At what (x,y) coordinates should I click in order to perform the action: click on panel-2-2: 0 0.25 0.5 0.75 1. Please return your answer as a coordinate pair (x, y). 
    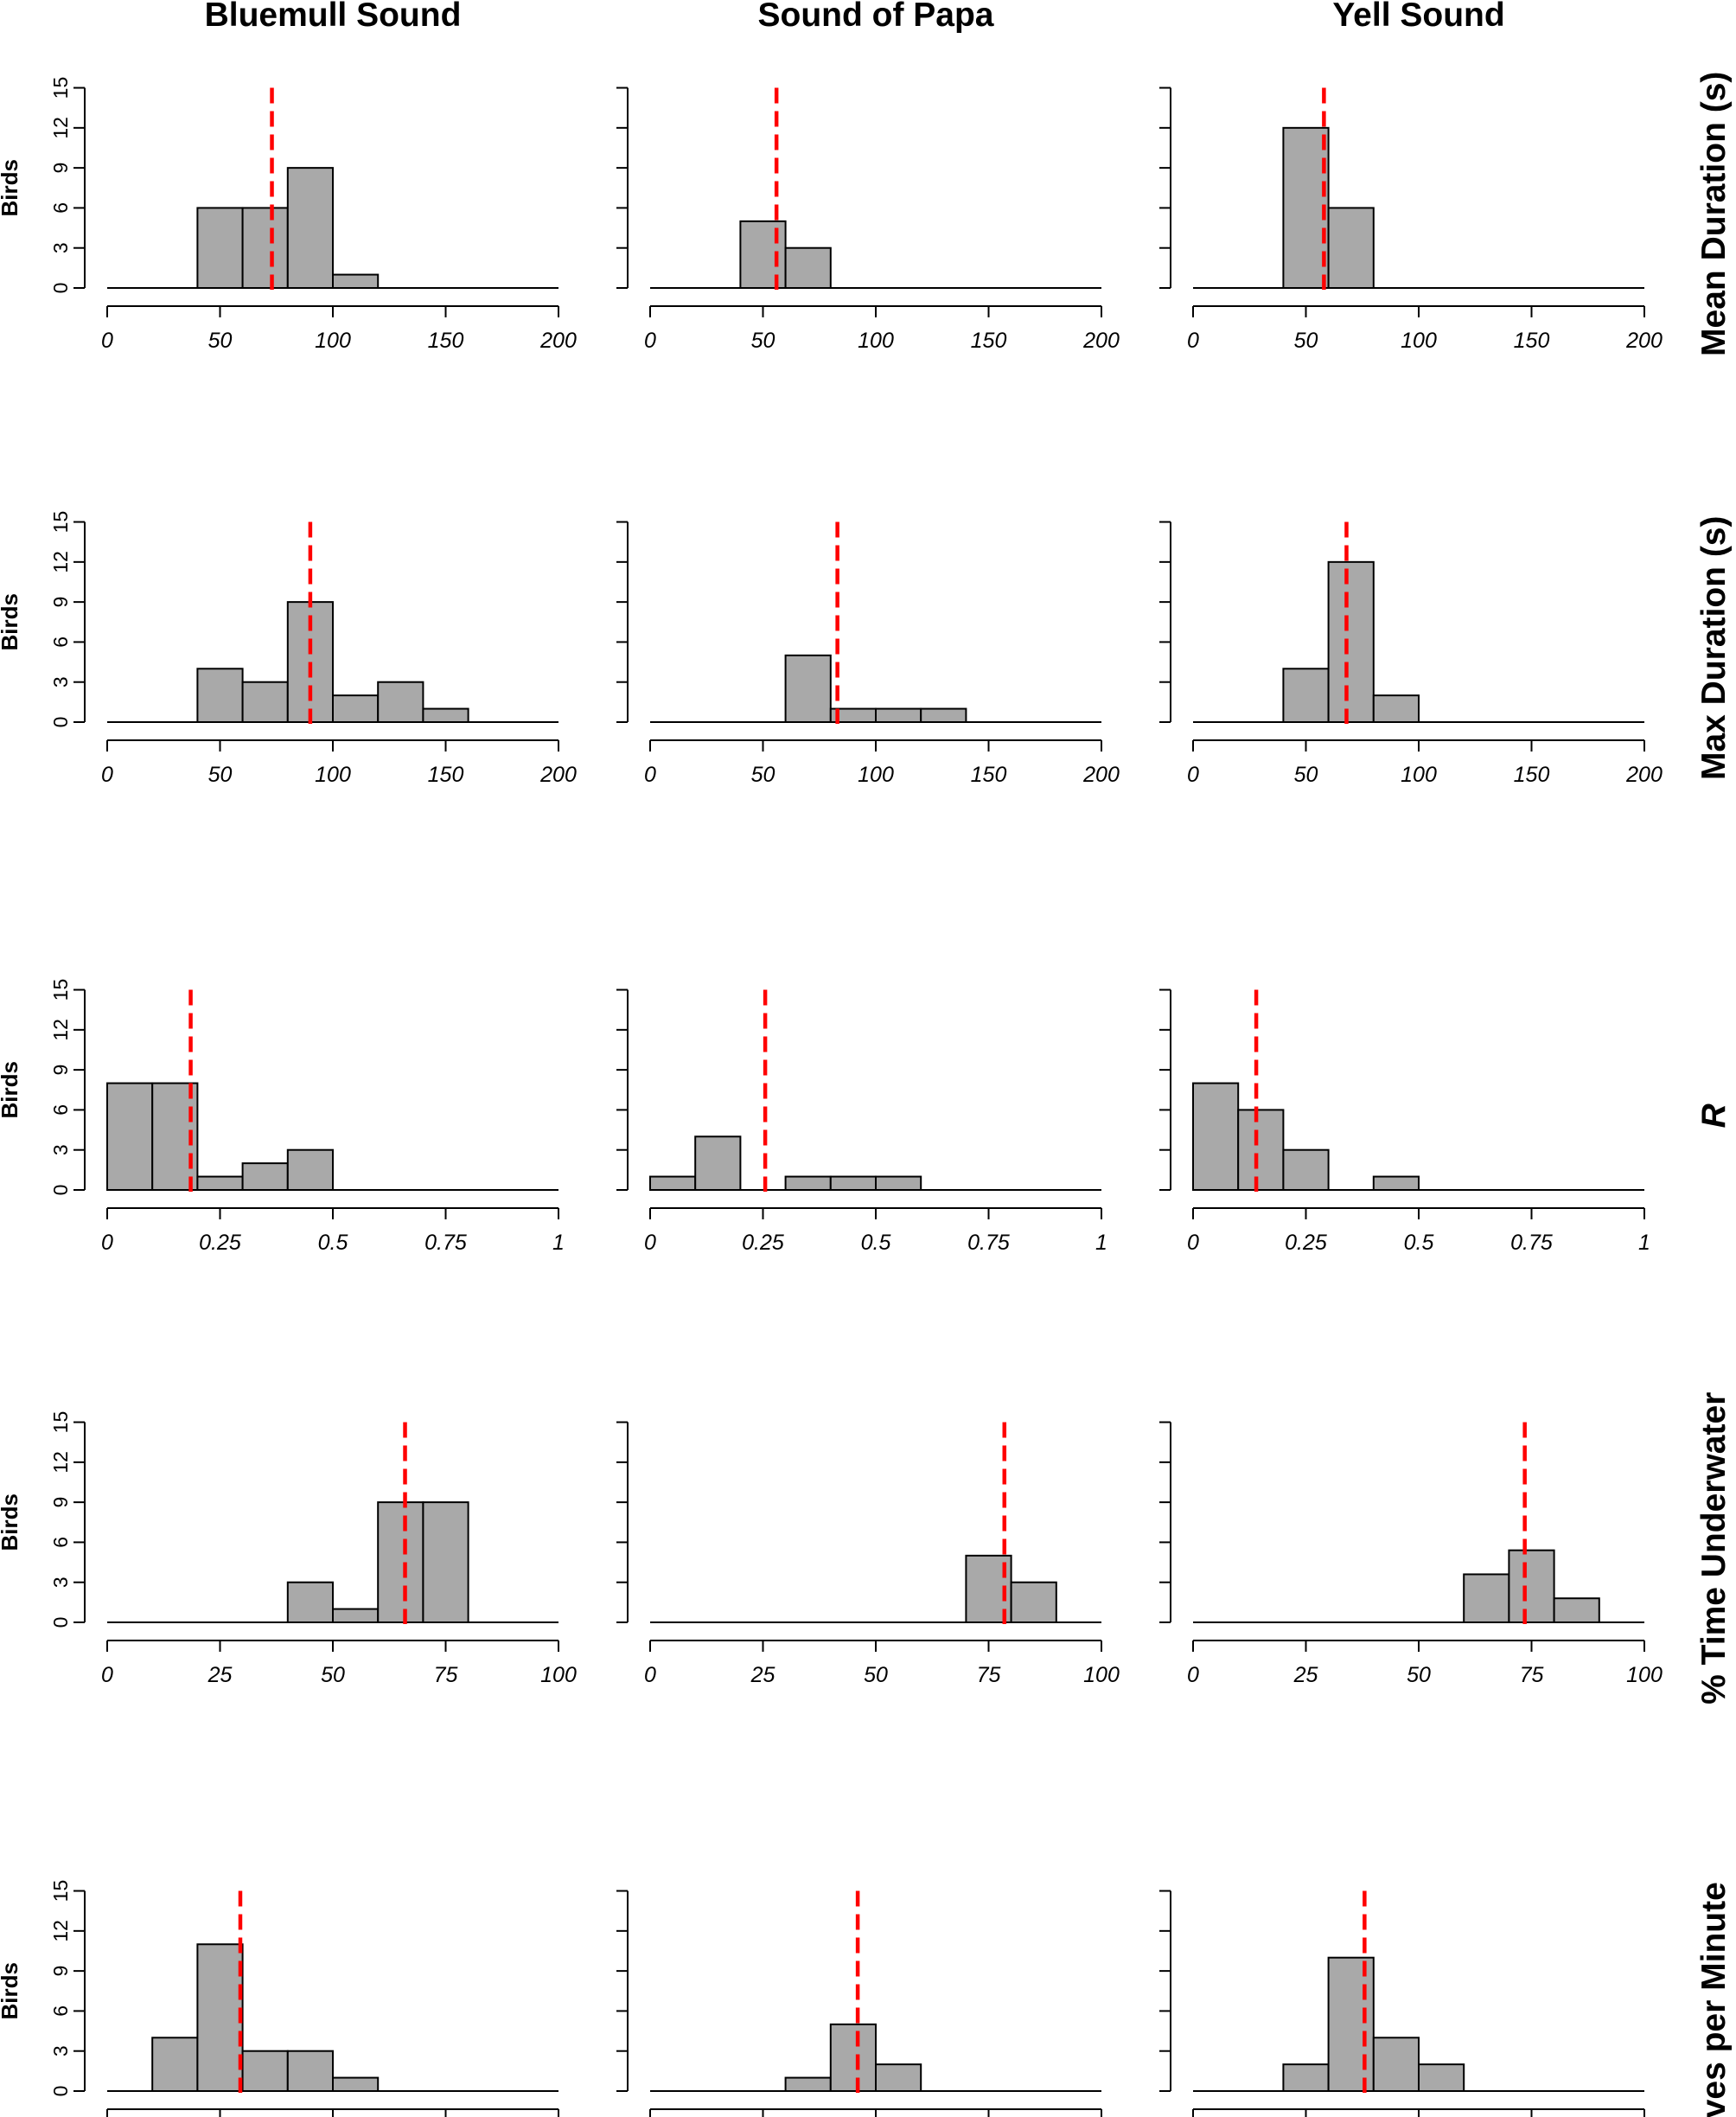
    Looking at the image, I should click on (1404, 1122).